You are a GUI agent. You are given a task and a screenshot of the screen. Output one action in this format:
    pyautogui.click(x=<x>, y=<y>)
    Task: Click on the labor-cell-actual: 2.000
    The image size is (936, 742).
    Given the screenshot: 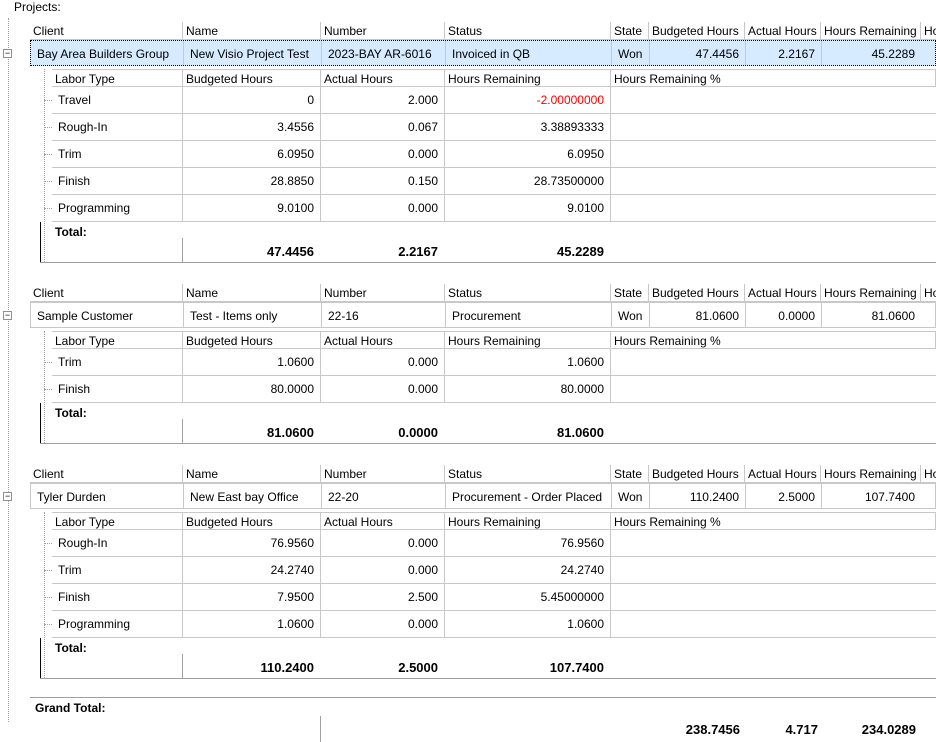 What is the action you would take?
    pyautogui.click(x=382, y=100)
    